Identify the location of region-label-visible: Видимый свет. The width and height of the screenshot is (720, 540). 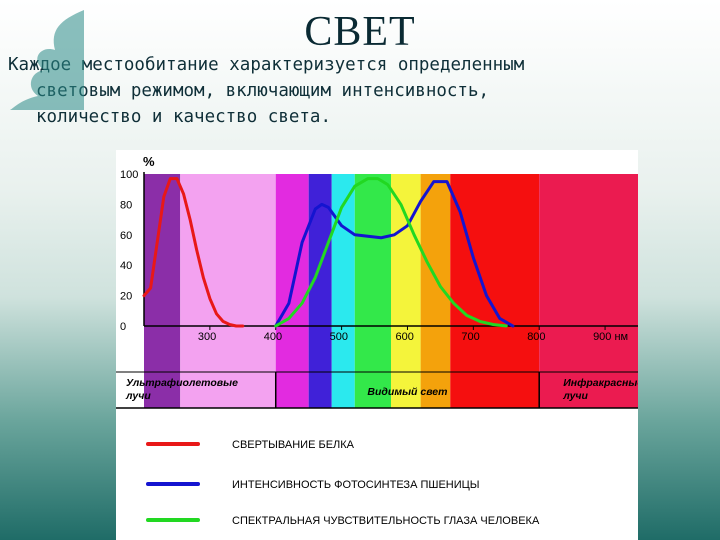
(407, 392).